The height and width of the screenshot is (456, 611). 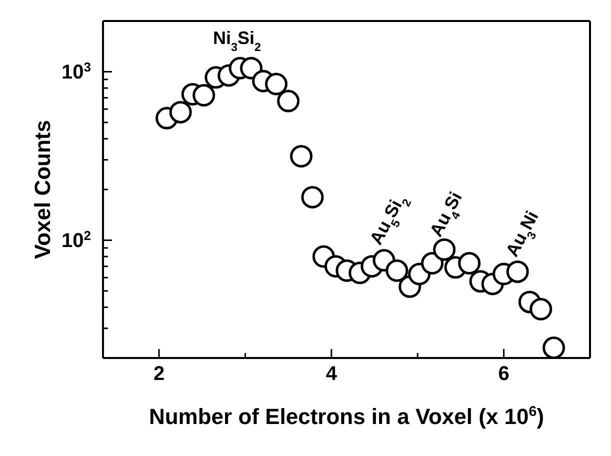 What do you see at coordinates (76, 240) in the screenshot?
I see `y-tick-label: 10$^{2}$` at bounding box center [76, 240].